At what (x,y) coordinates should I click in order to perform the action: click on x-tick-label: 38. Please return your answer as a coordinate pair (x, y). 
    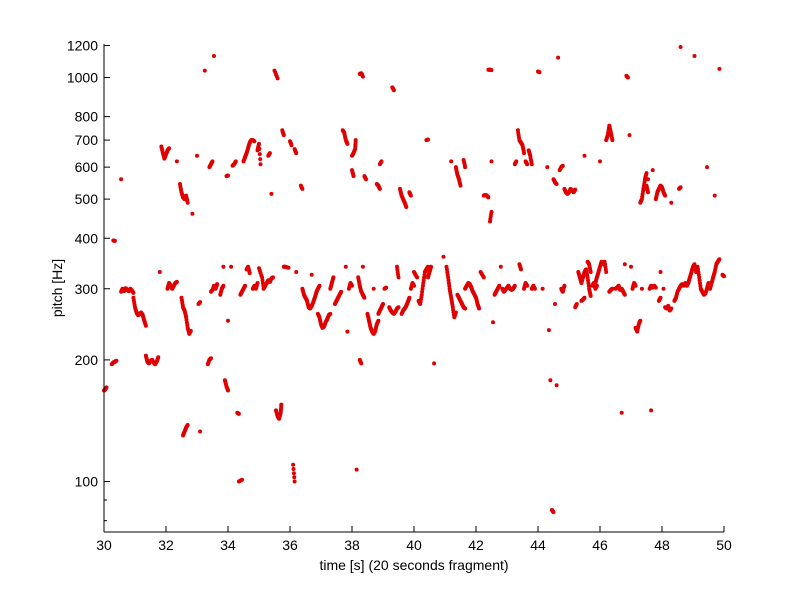
    Looking at the image, I should click on (352, 545).